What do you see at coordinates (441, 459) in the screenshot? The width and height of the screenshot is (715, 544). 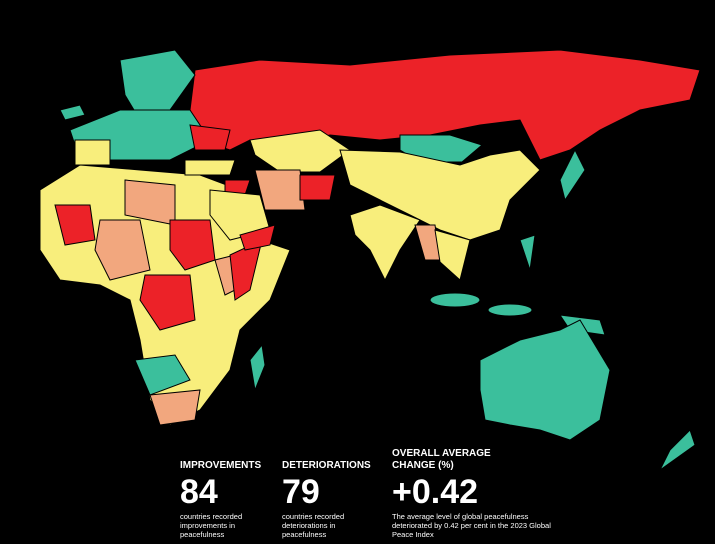 I see `stat-heading: OVERALL AVERAGE CHANGE (%)` at bounding box center [441, 459].